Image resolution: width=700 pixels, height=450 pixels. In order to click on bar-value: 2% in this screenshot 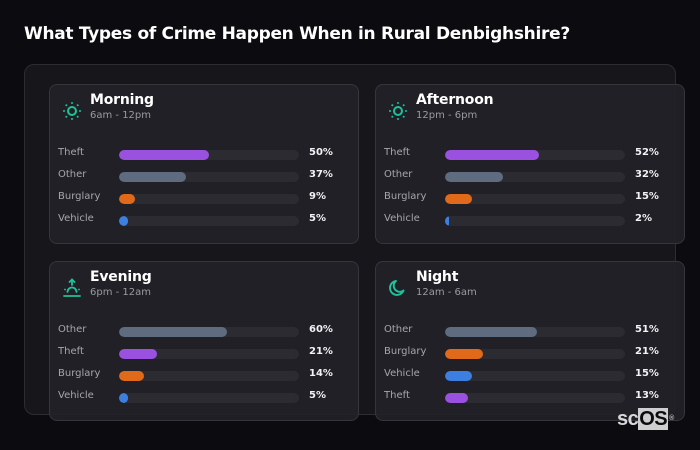, I will do `click(643, 218)`.